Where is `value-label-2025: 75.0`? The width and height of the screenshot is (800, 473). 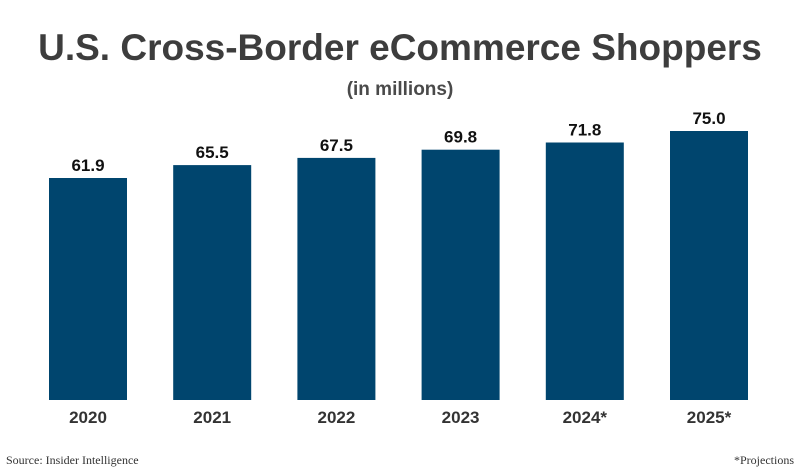 value-label-2025: 75.0 is located at coordinates (708, 118).